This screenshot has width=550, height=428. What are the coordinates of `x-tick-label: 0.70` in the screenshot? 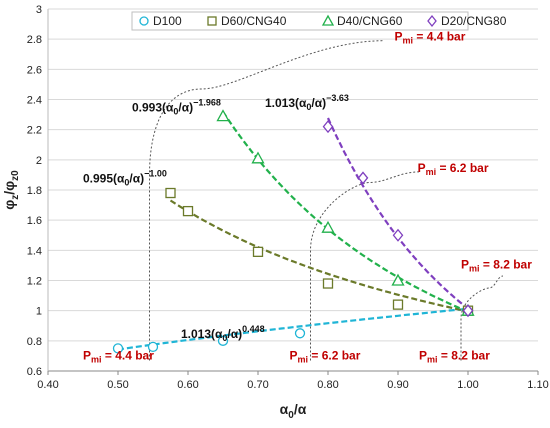 It's located at (257, 385).